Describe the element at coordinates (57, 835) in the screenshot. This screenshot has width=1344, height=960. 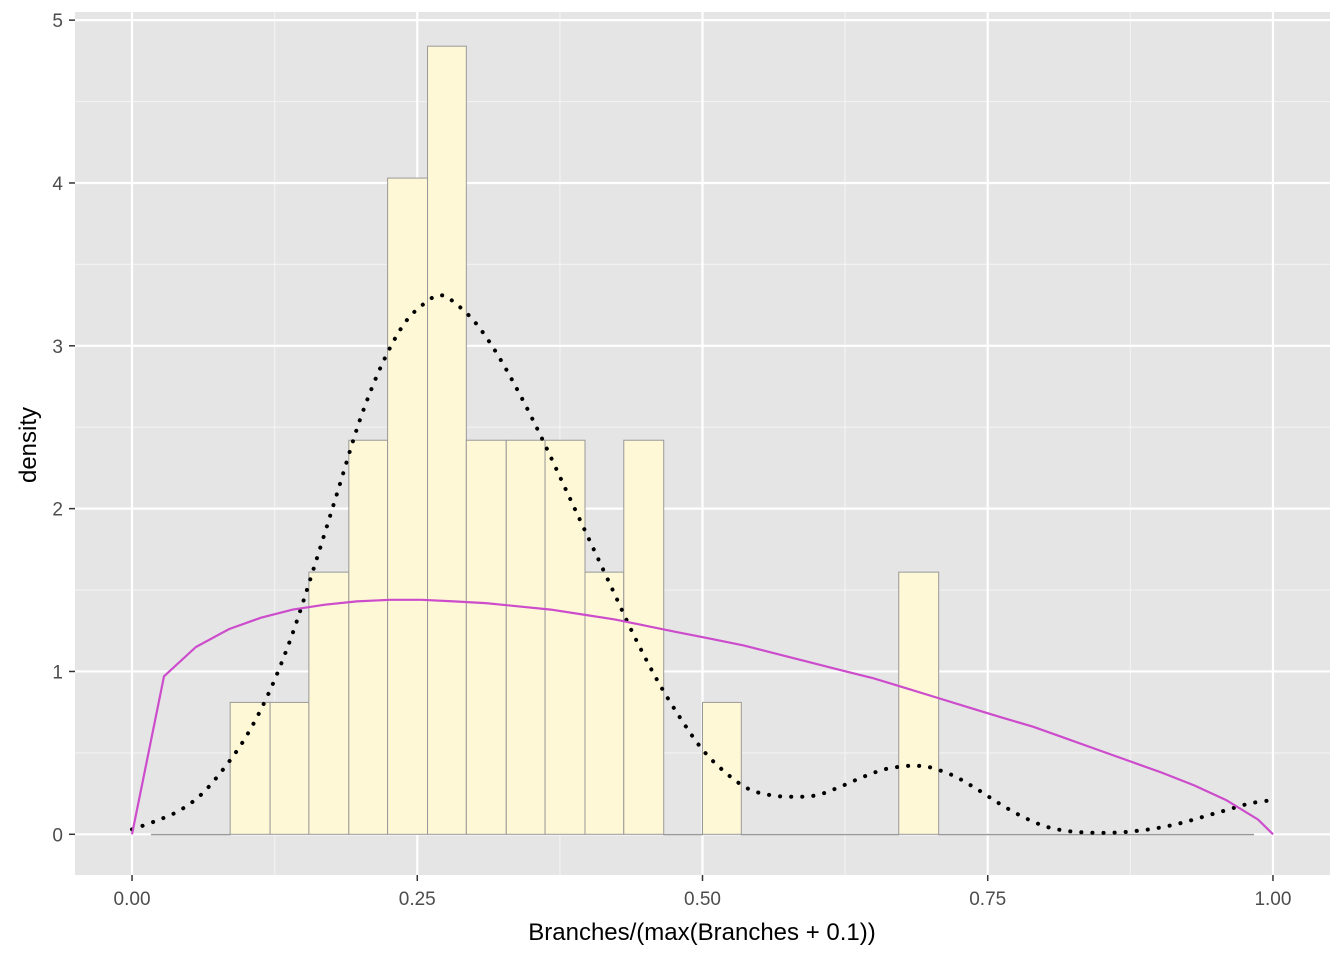
I see `y-tick-label: 0` at that location.